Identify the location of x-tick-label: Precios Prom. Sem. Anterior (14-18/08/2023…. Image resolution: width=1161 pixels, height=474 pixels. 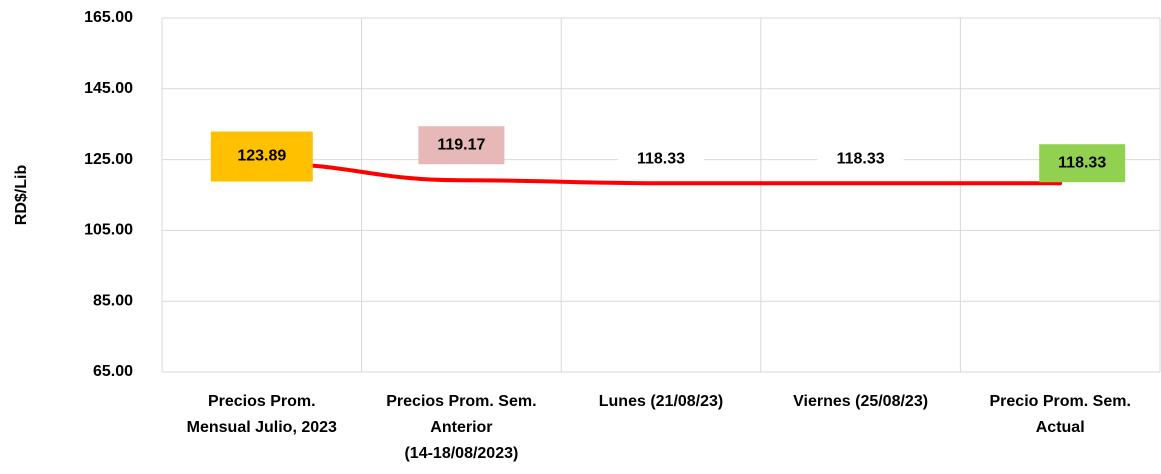
(461, 427).